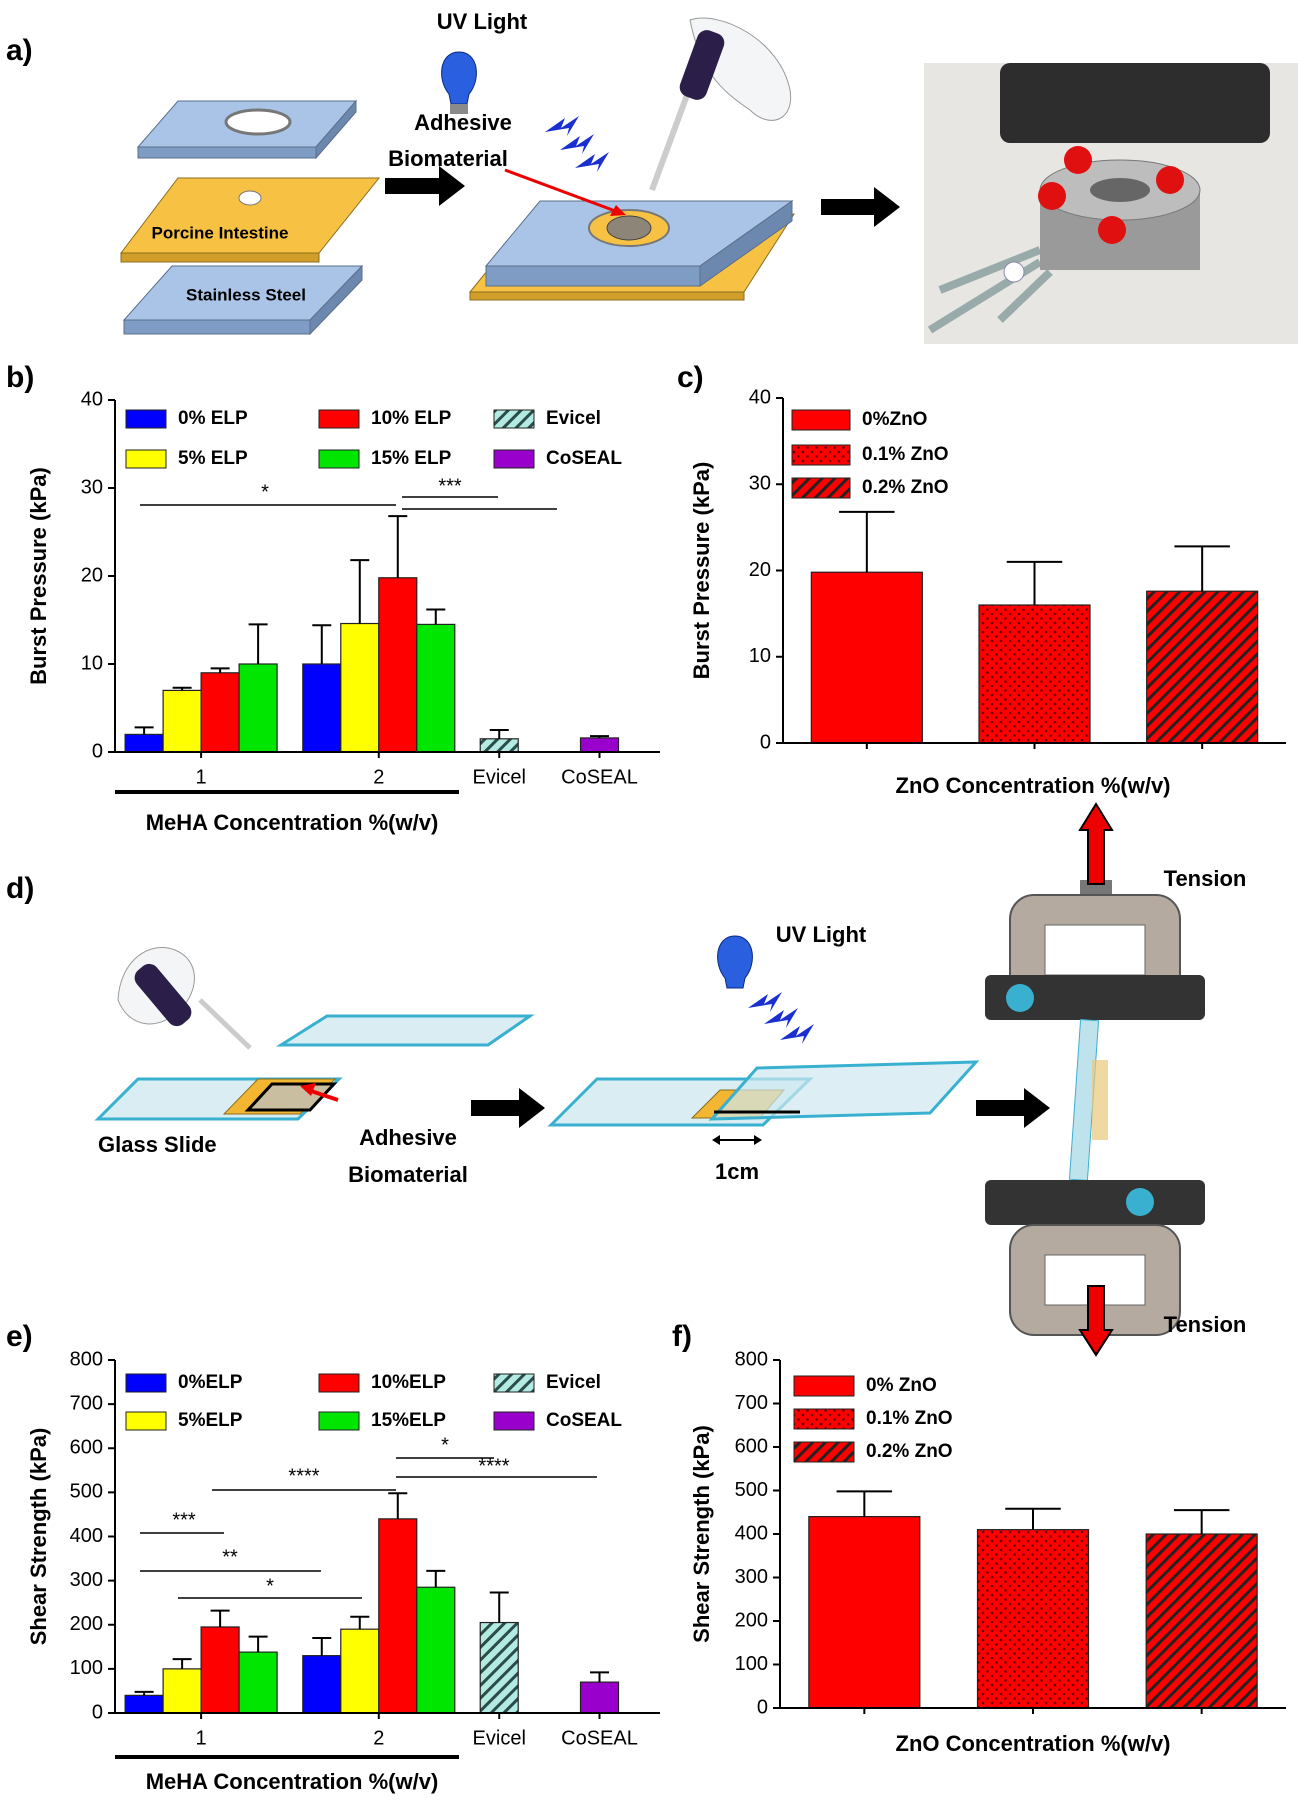 This screenshot has width=1298, height=1800. Describe the element at coordinates (584, 458) in the screenshot. I see `legend-label: CoSEAL` at that location.